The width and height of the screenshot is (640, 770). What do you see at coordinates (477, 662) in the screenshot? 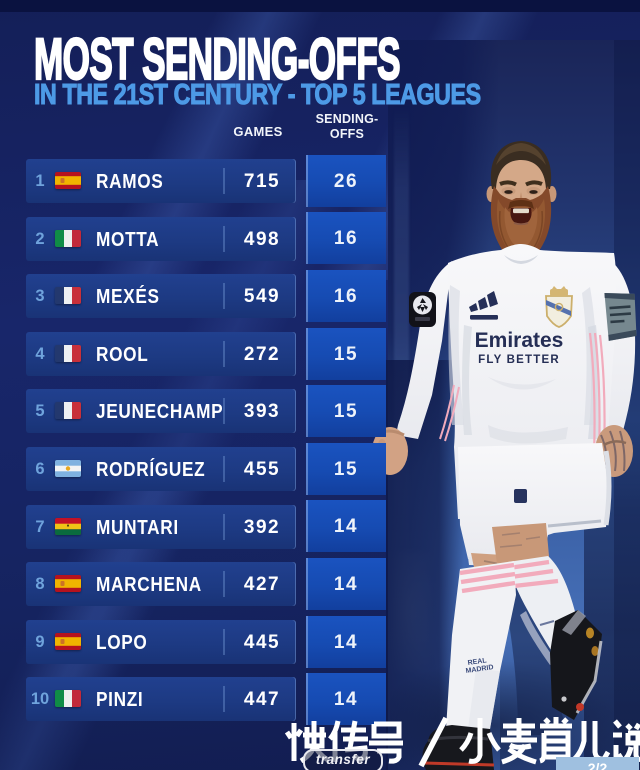
I see `svg-text: REAL` at bounding box center [477, 662].